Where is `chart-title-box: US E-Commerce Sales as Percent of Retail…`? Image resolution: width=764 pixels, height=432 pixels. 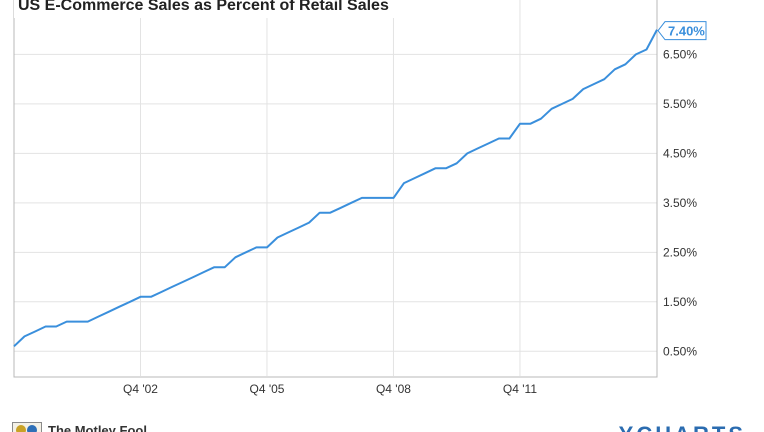
chart-title-box: US E-Commerce Sales as Percent of Retail… is located at coordinates (252, 9).